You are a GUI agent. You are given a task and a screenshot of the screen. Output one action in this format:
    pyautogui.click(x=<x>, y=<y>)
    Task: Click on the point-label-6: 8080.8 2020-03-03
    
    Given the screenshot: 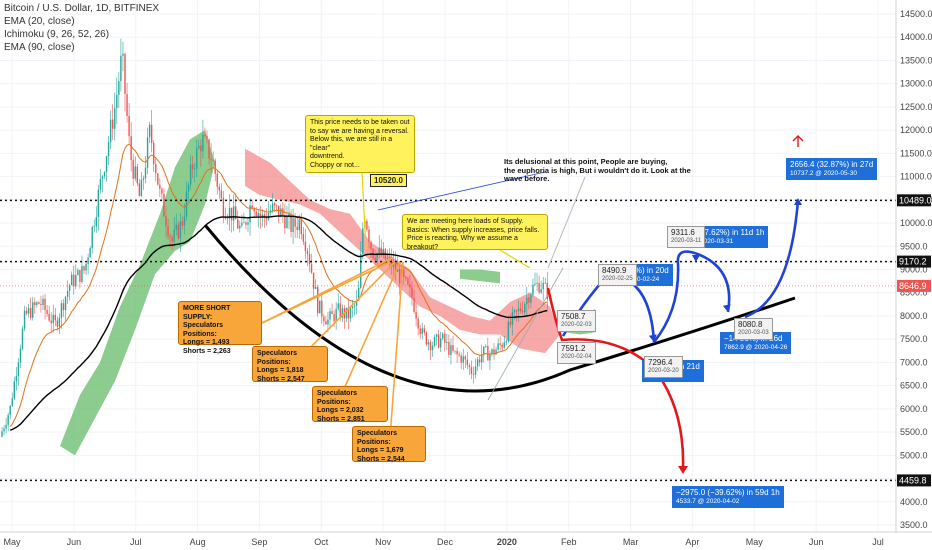 What is the action you would take?
    pyautogui.click(x=753, y=329)
    